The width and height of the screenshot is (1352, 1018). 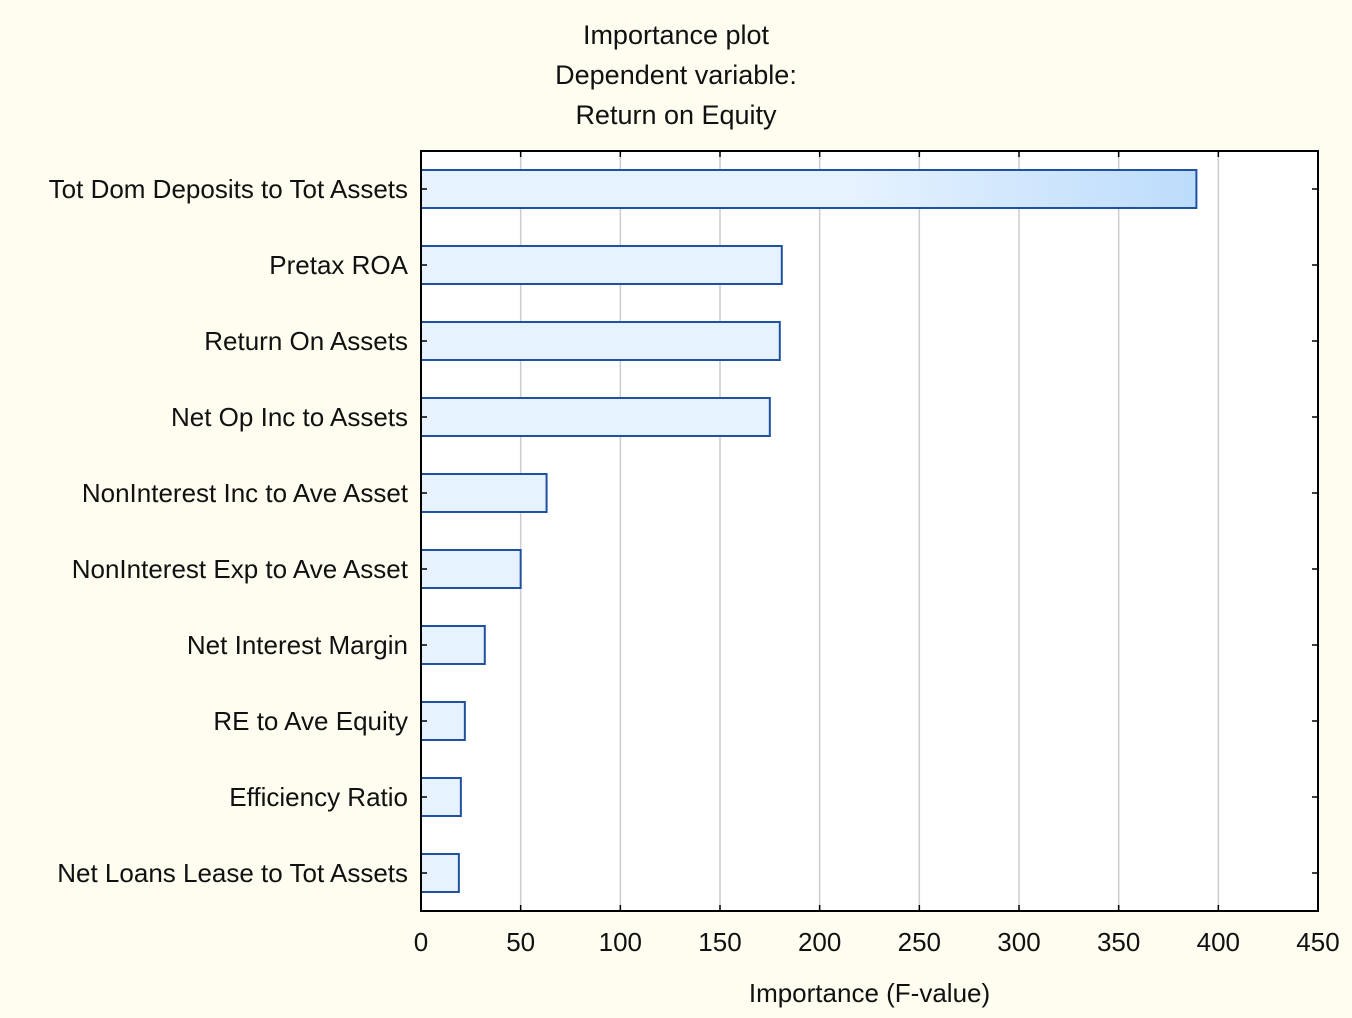 I want to click on chart-title-line-1: Importance plot, so click(x=676, y=35).